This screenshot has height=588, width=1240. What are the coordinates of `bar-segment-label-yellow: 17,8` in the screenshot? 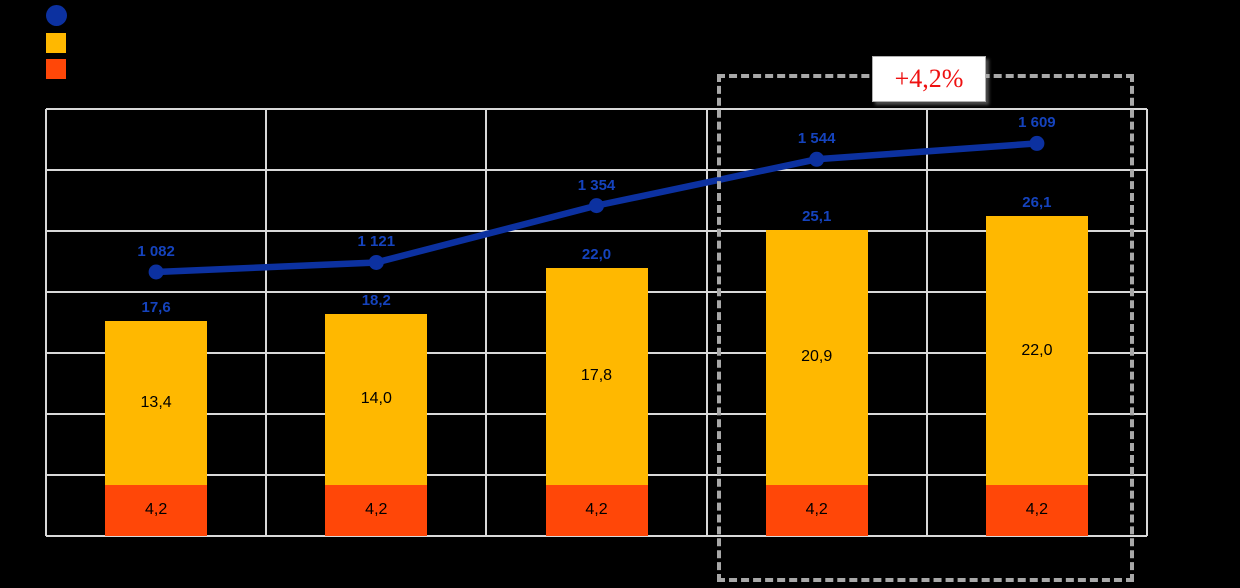 It's located at (596, 376).